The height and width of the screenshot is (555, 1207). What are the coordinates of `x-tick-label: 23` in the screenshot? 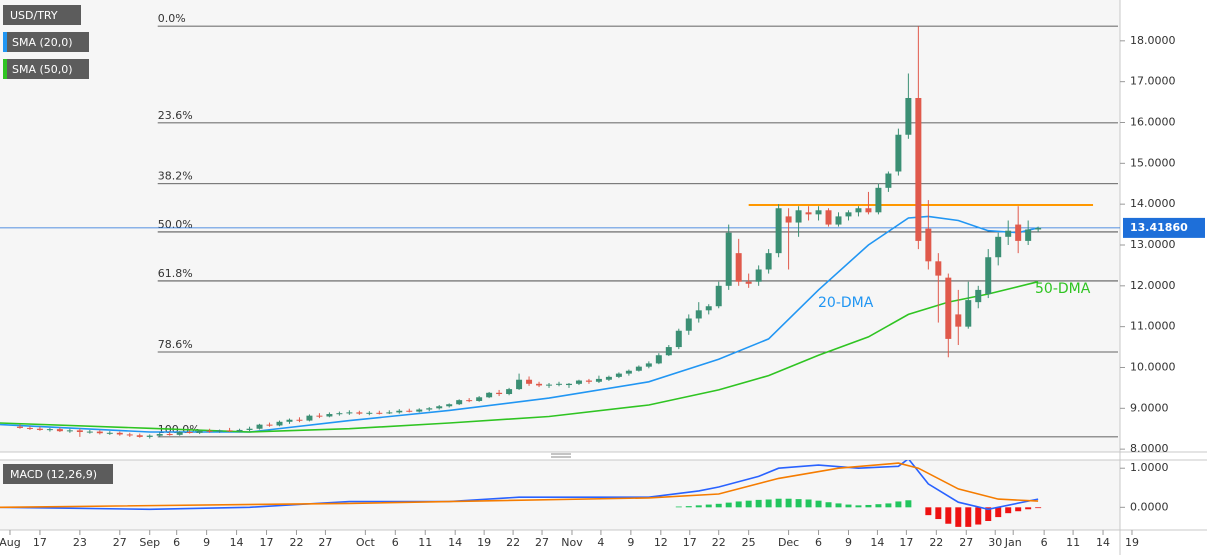 It's located at (80, 542).